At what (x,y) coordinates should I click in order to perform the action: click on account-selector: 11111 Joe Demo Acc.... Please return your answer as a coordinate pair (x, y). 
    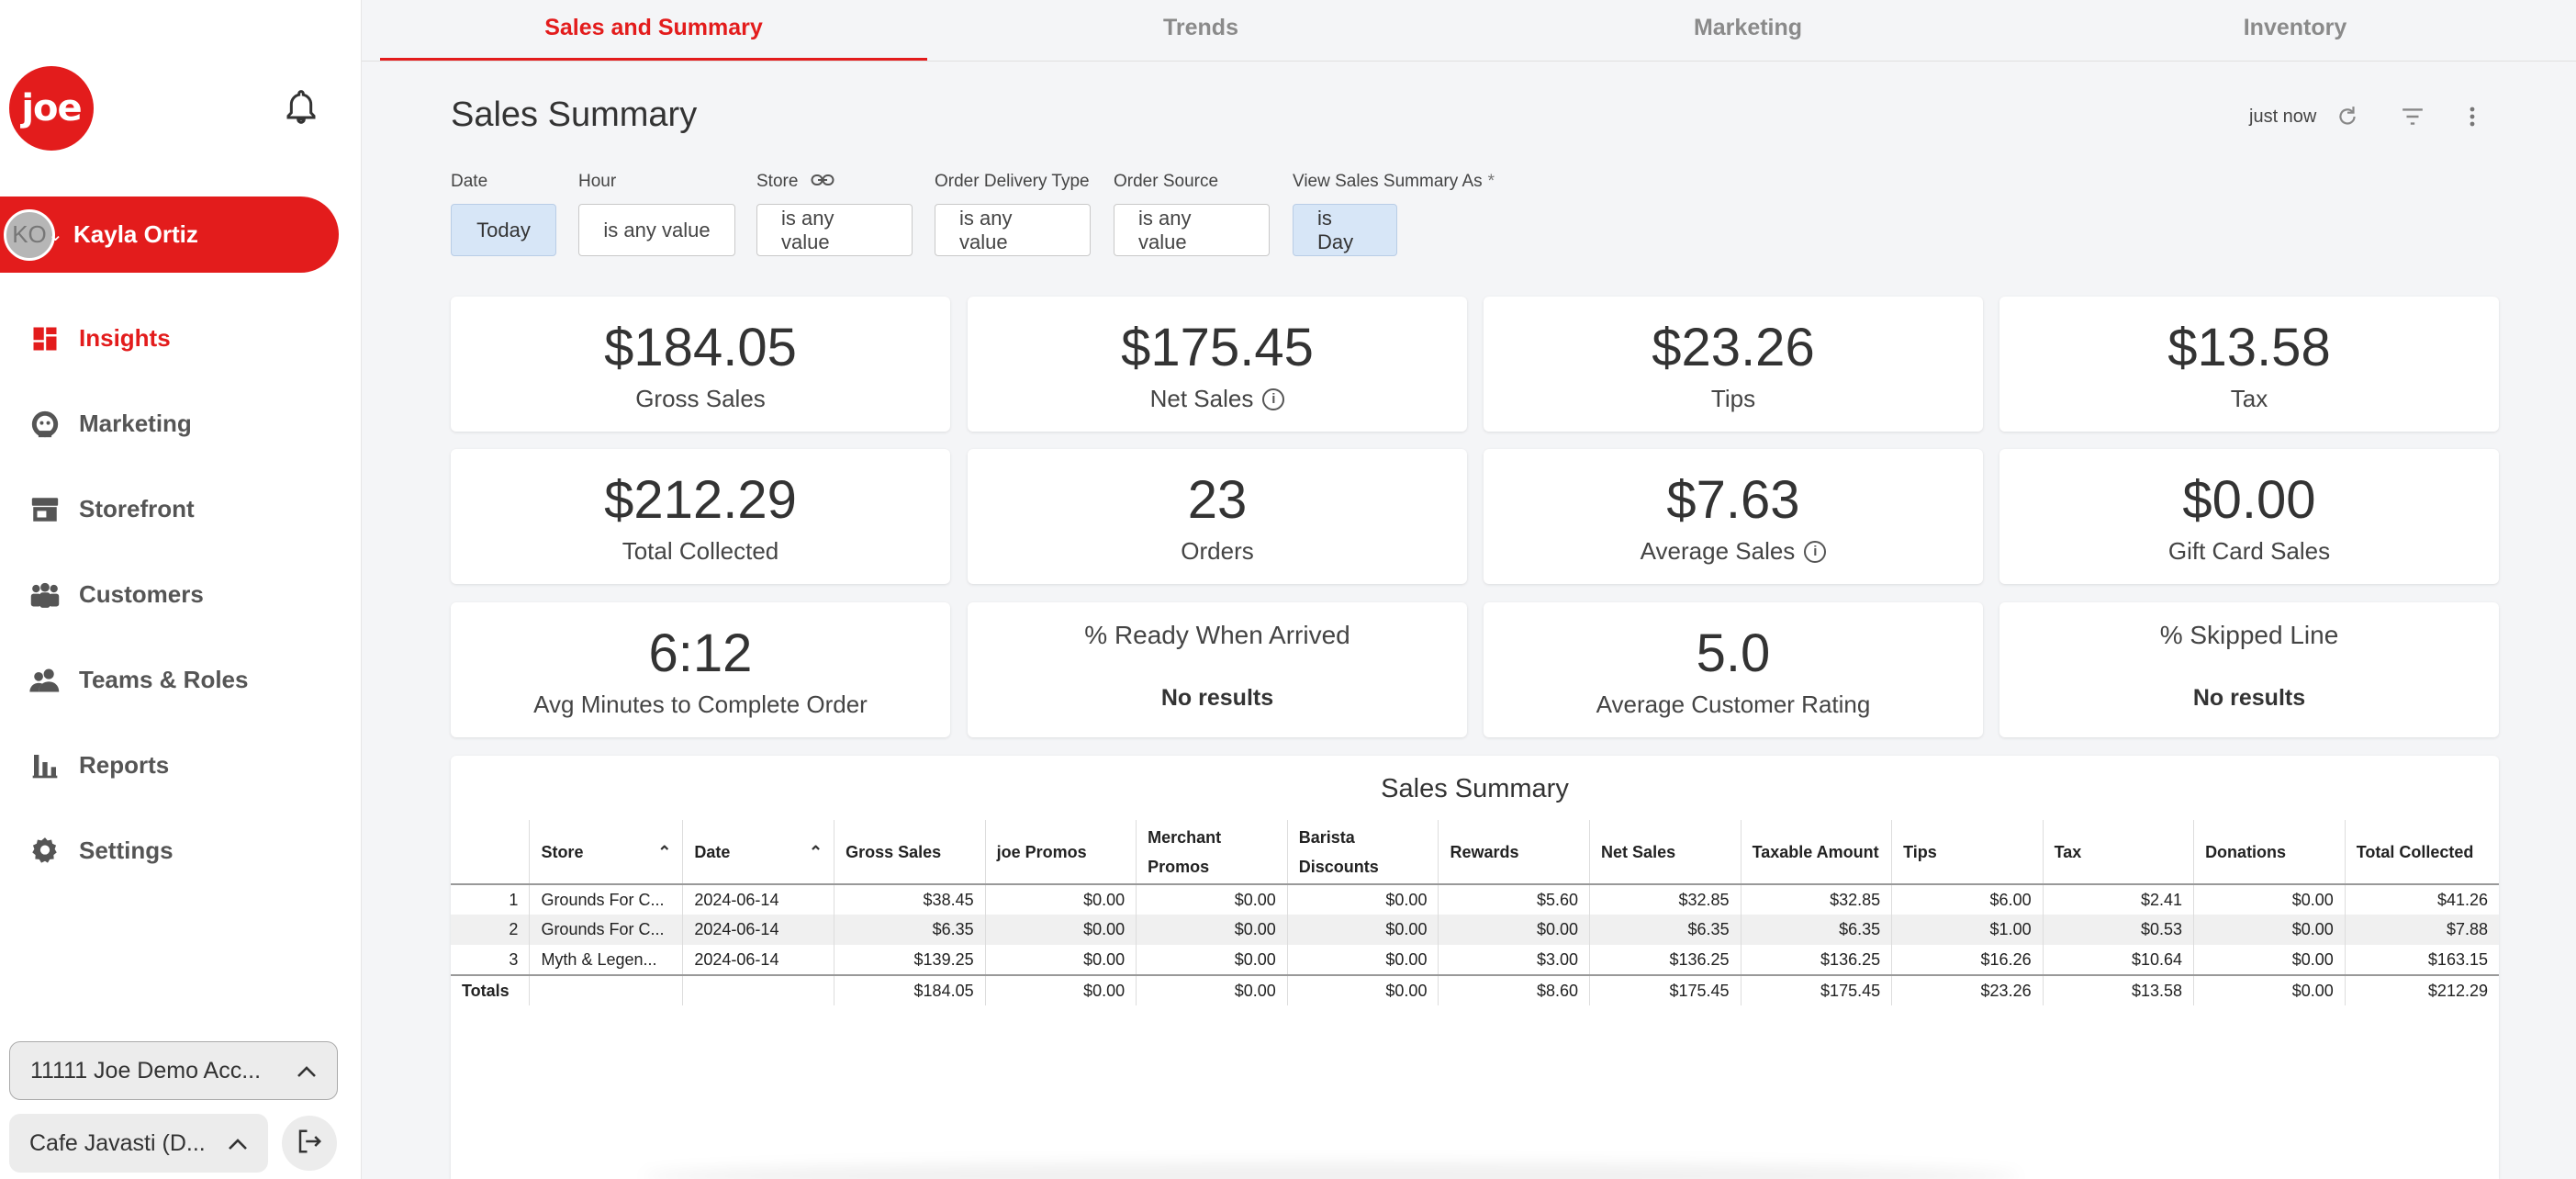
    Looking at the image, I should click on (173, 1070).